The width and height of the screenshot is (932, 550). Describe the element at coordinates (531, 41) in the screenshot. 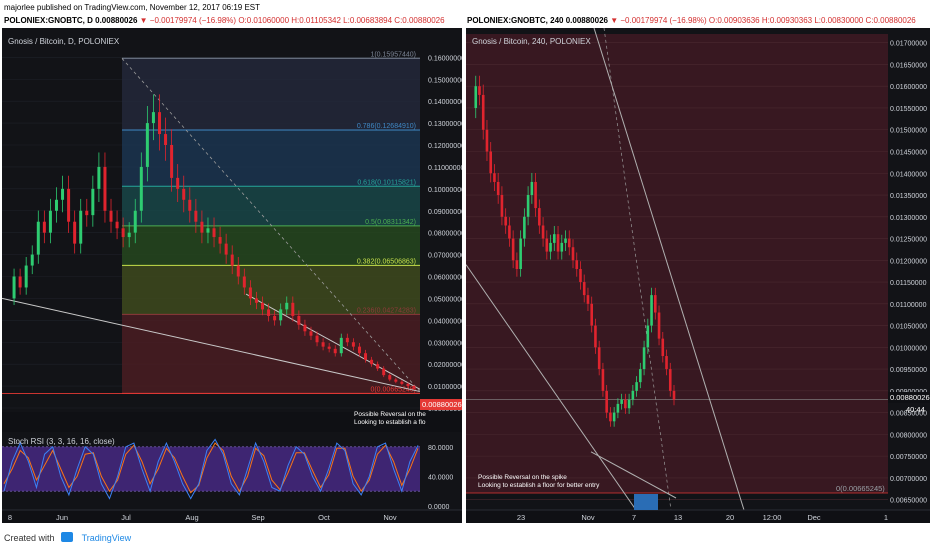

I see `right-legend: Gnosis / Bitcoin, 240, POLONIEX` at that location.